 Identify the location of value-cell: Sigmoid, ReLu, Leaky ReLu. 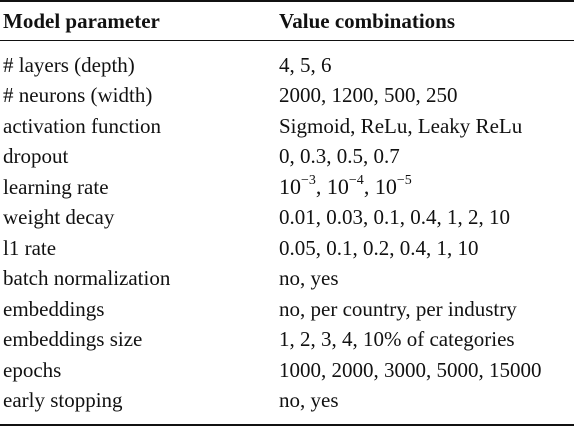
(401, 125).